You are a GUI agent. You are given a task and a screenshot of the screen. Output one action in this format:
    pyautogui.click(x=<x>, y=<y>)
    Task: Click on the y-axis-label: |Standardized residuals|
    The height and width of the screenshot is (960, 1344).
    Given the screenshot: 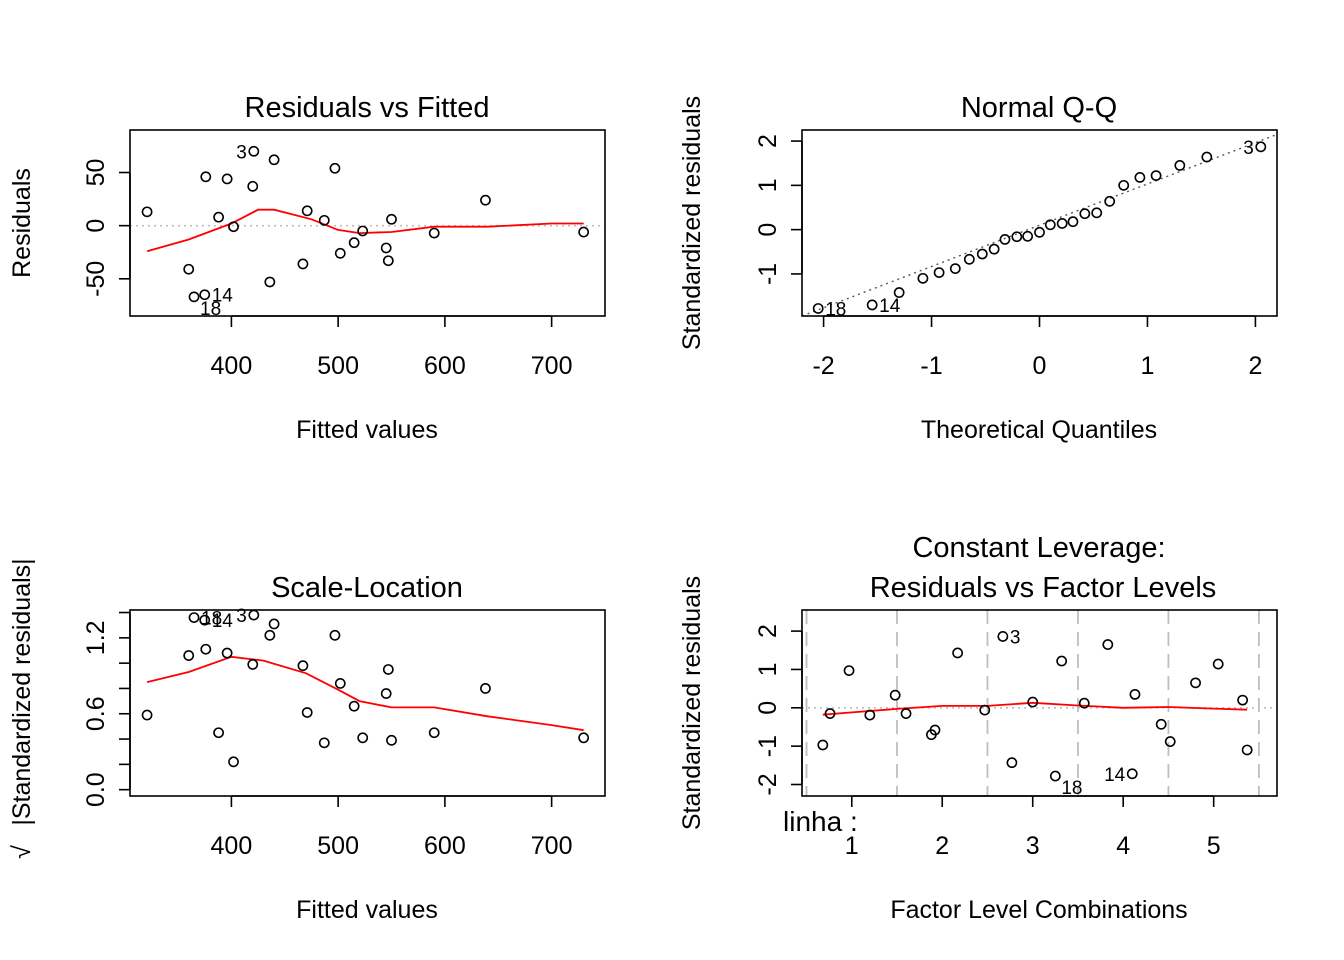 What is the action you would take?
    pyautogui.click(x=22, y=691)
    